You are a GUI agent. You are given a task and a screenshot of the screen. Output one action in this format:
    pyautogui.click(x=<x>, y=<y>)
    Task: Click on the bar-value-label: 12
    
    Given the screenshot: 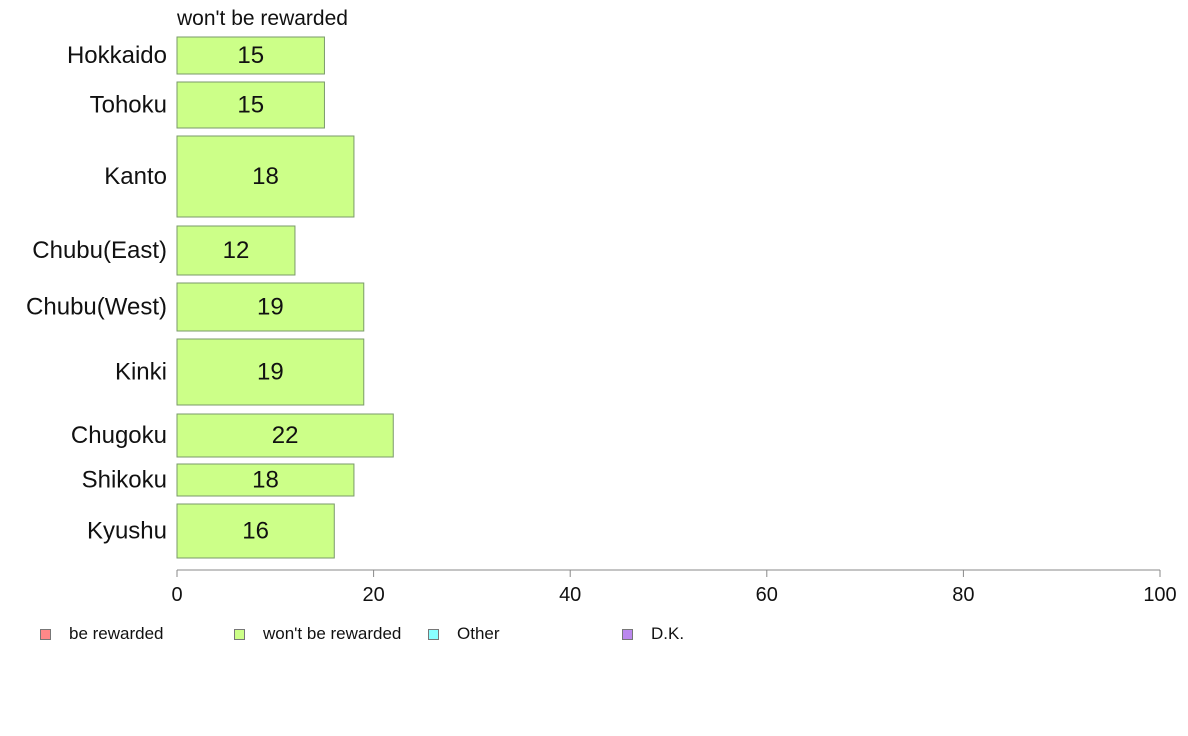 What is the action you would take?
    pyautogui.click(x=236, y=250)
    